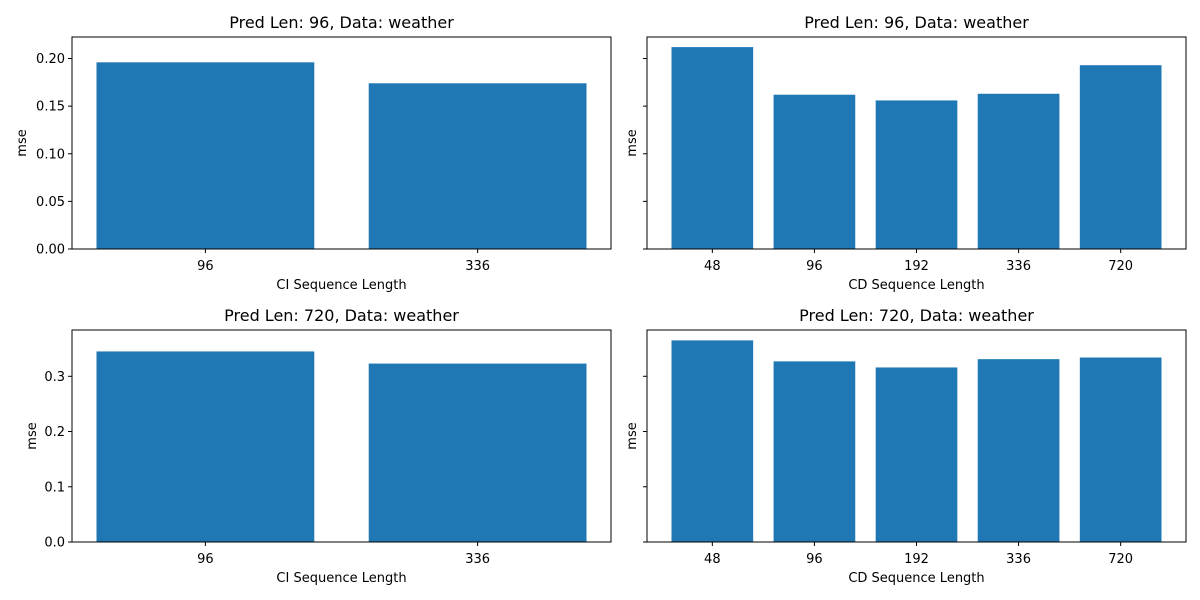 The height and width of the screenshot is (600, 1200). What do you see at coordinates (50, 154) in the screenshot?
I see `y-tick-label: 0.10` at bounding box center [50, 154].